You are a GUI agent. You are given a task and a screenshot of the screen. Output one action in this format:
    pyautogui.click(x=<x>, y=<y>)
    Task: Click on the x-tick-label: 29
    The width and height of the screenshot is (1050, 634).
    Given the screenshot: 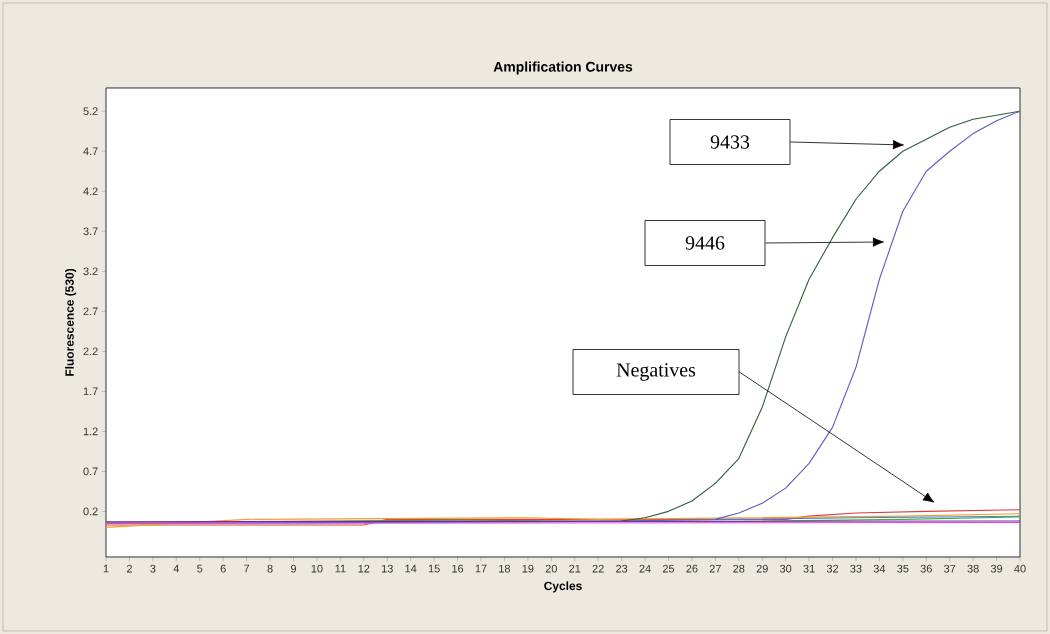 What is the action you would take?
    pyautogui.click(x=762, y=568)
    